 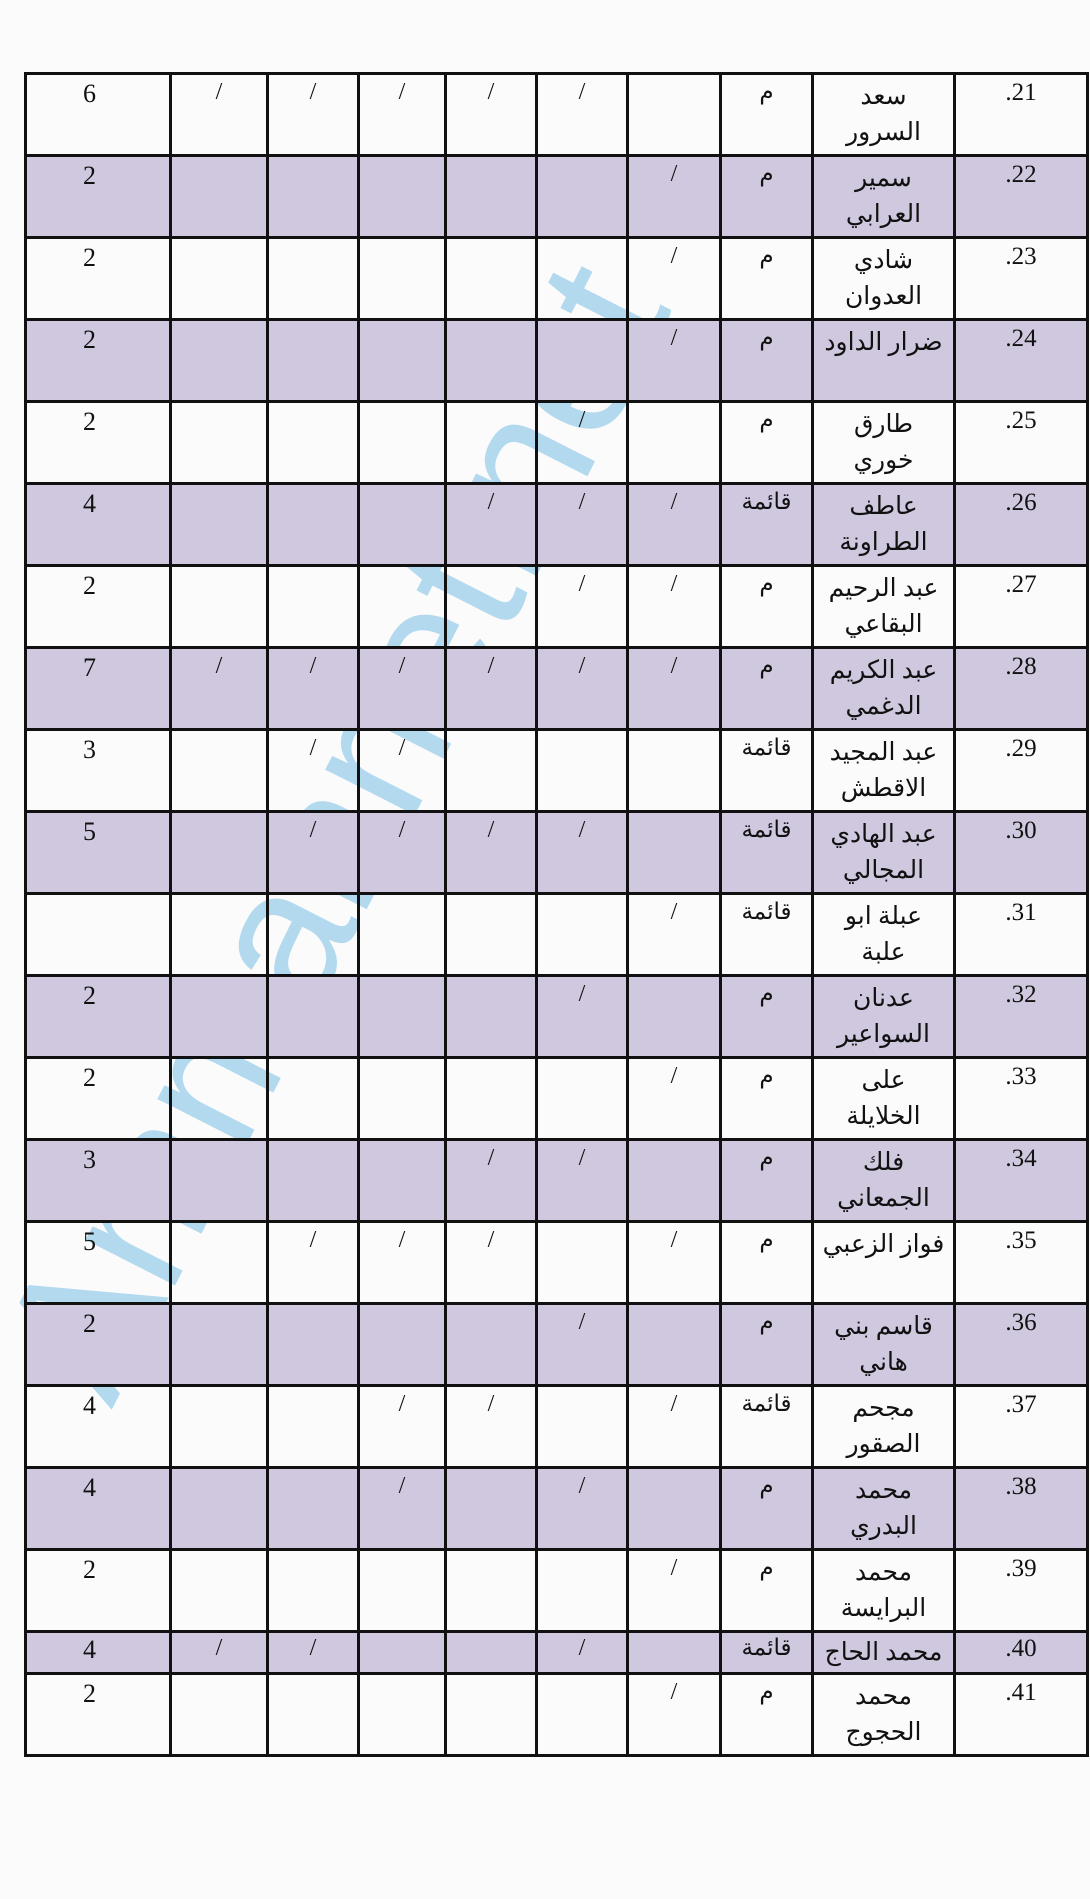 I want to click on table-row: 28. عبد الكريم الدغمي م / / / / //7, so click(x=556, y=688).